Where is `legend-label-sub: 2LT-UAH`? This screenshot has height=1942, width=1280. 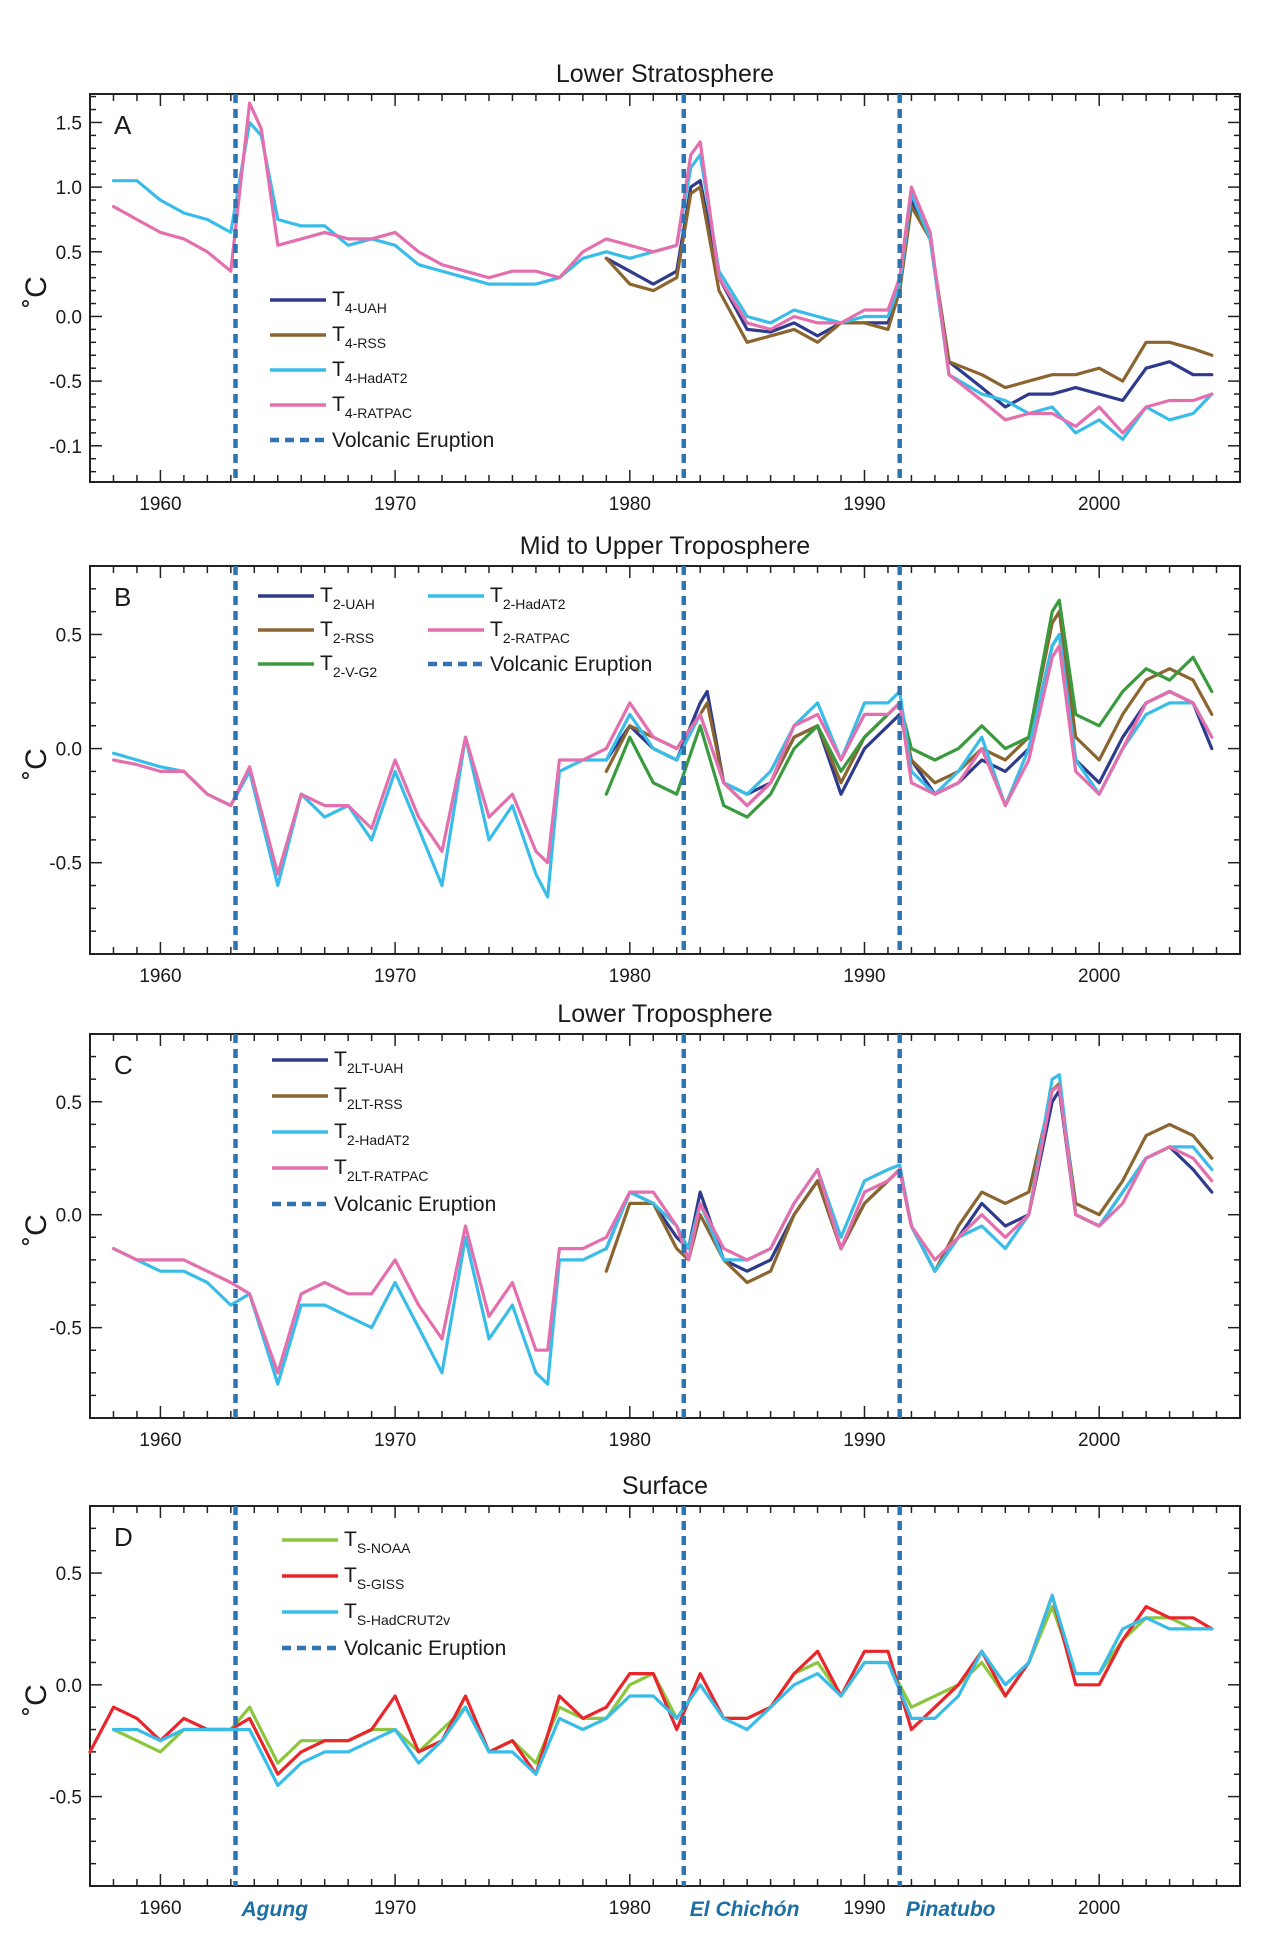 legend-label-sub: 2LT-UAH is located at coordinates (375, 1068).